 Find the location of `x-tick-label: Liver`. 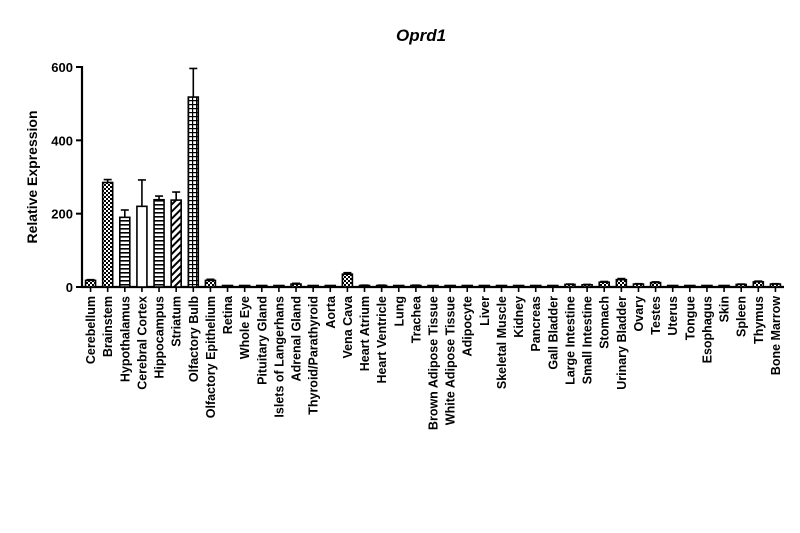

x-tick-label: Liver is located at coordinates (485, 311).